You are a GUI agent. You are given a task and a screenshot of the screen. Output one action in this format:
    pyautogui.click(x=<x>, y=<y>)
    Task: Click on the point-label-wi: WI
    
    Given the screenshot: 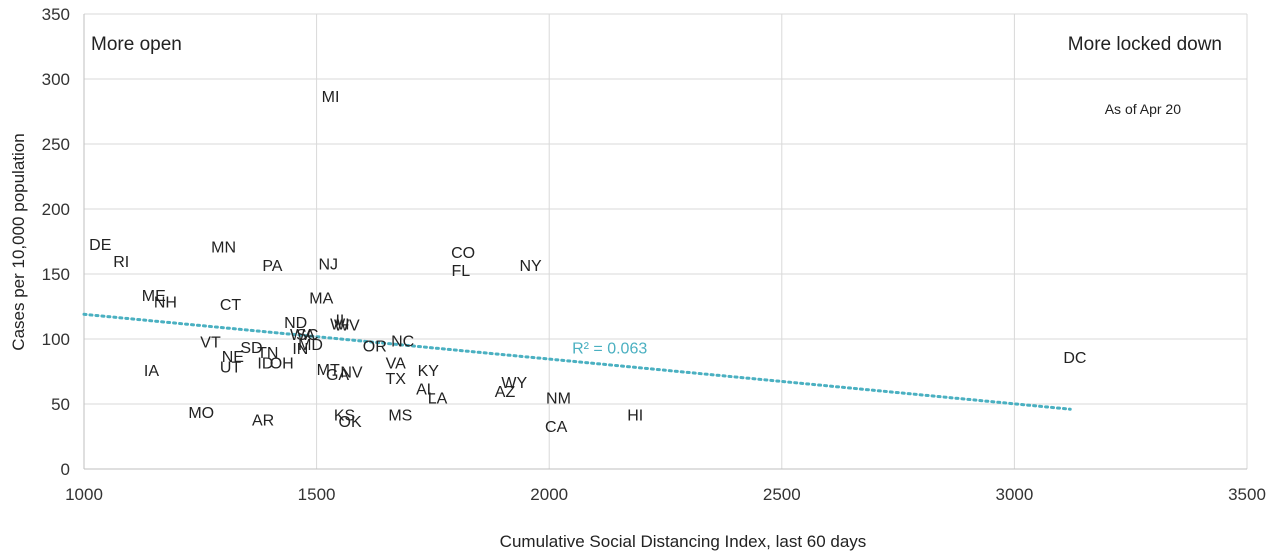 What is the action you would take?
    pyautogui.click(x=340, y=324)
    